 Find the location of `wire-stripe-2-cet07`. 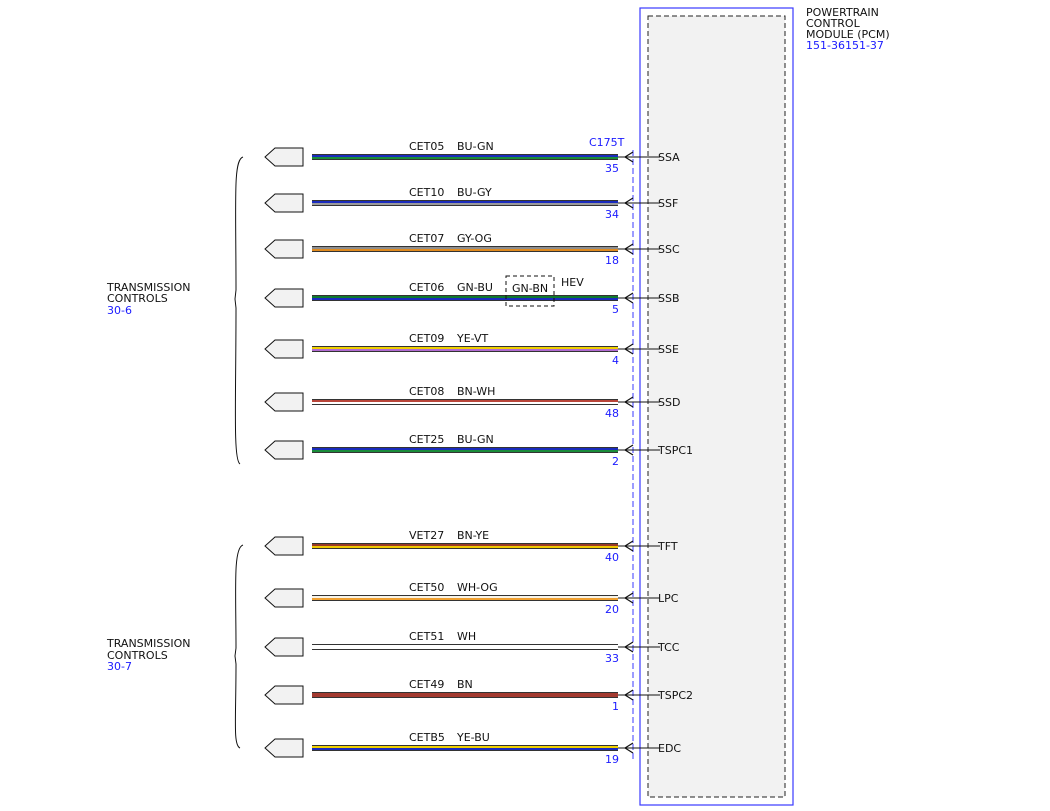

wire-stripe-2-cet07 is located at coordinates (465, 250).